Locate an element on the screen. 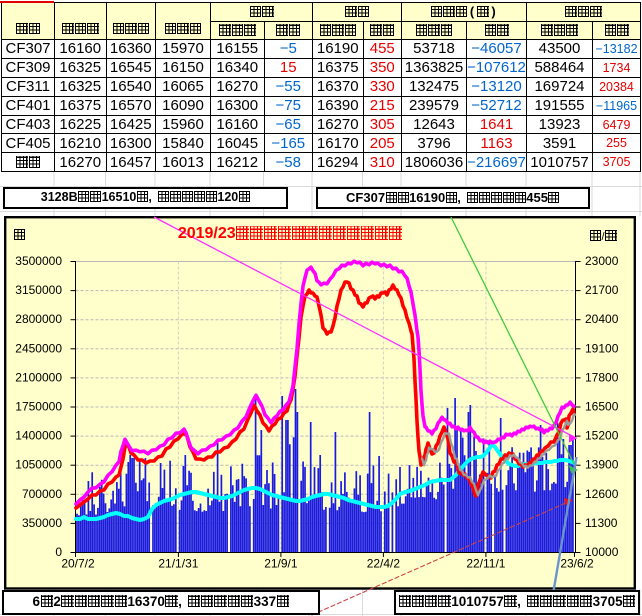  svg-text: 20/7/2 is located at coordinates (78, 564).